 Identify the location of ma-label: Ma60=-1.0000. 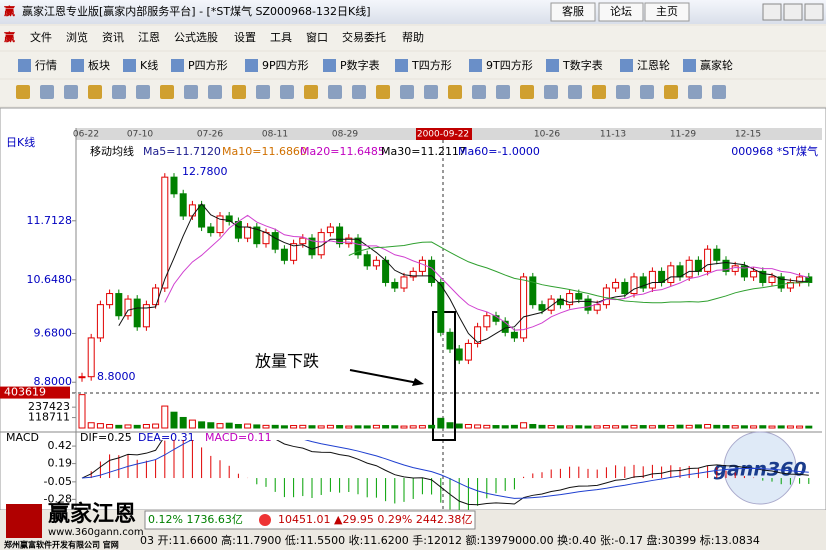
(499, 151).